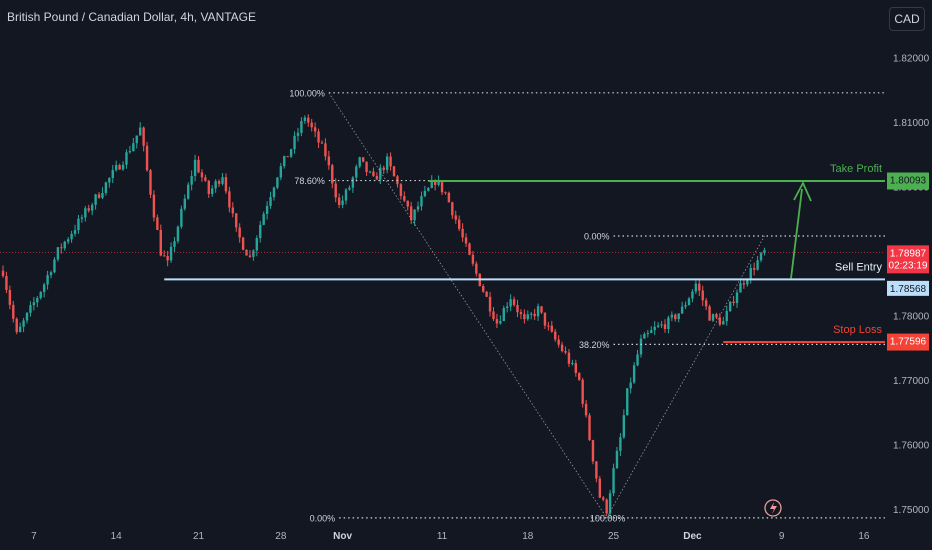  What do you see at coordinates (796, 233) in the screenshot?
I see `target-arrow-line` at bounding box center [796, 233].